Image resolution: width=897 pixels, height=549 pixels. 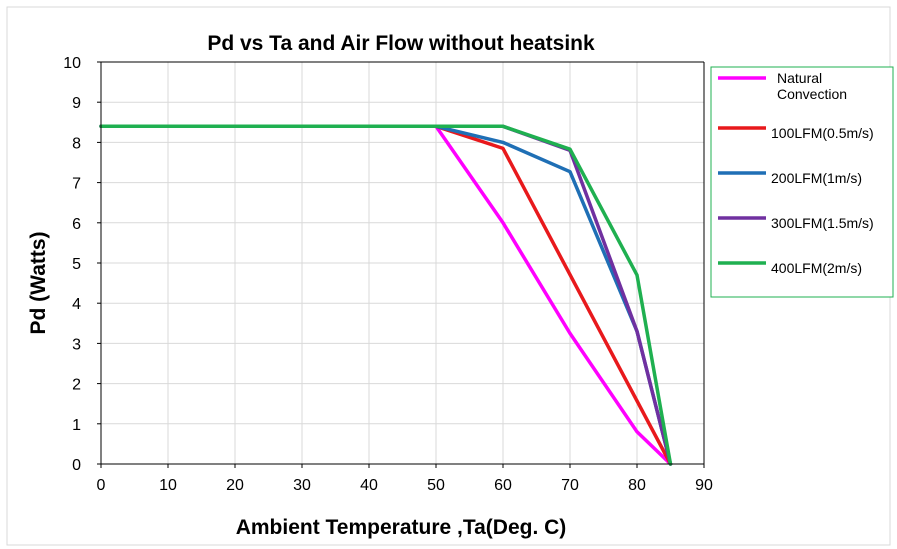 I want to click on y-tick-label: 5, so click(x=76, y=264).